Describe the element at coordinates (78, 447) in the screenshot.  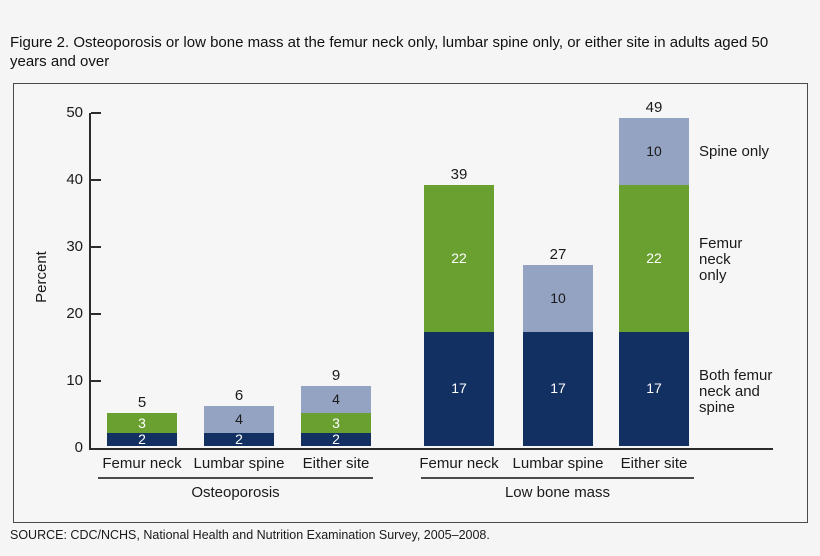
I see `y-tick-label: 0` at that location.